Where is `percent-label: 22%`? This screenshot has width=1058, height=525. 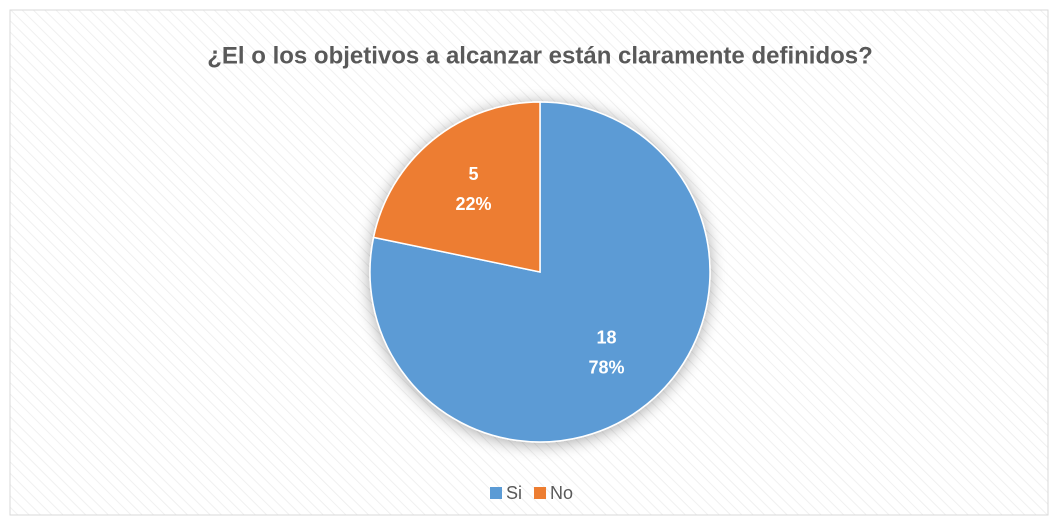
percent-label: 22% is located at coordinates (473, 204).